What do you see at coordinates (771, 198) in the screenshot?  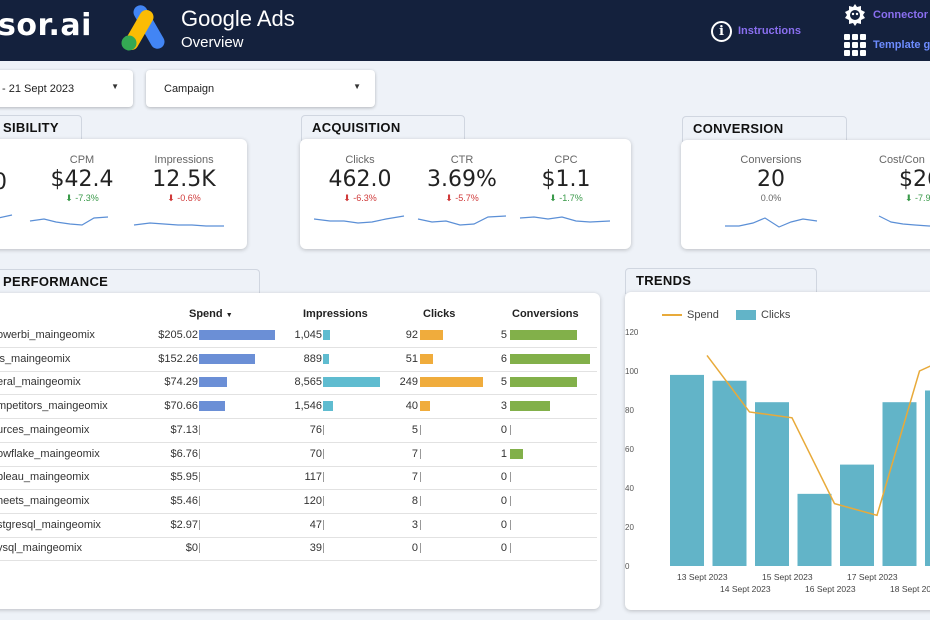 I see `metric-delta: 0.0%` at bounding box center [771, 198].